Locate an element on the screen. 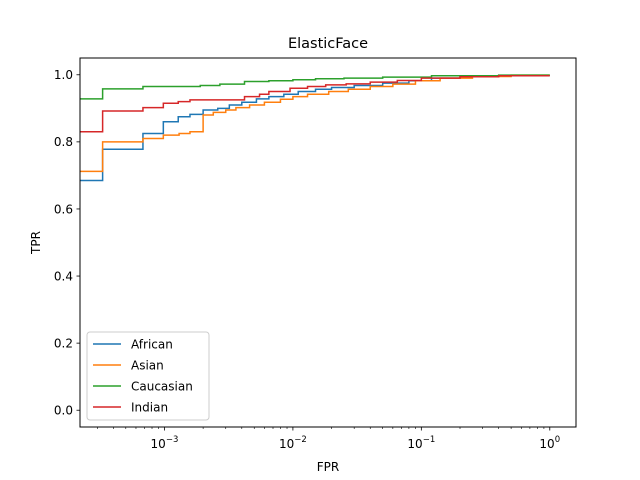 The image size is (640, 480). y-tick-label: 0.6 is located at coordinates (63, 209).